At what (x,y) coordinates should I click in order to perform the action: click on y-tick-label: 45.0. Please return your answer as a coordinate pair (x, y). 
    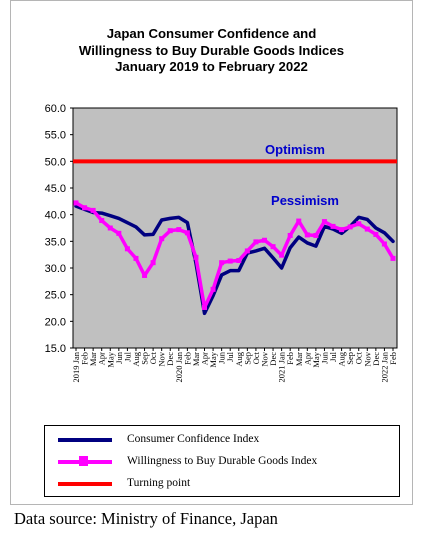
    Looking at the image, I should click on (55, 189).